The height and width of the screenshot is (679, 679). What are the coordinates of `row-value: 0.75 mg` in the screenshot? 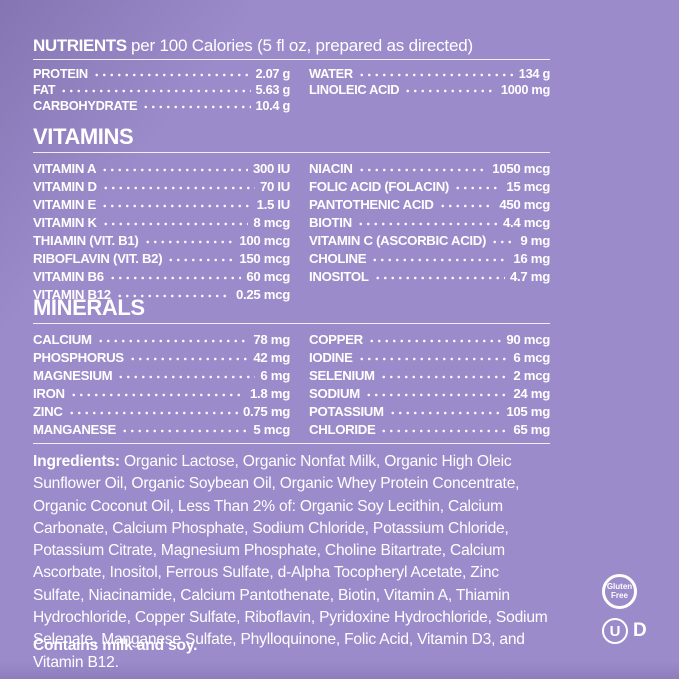 It's located at (266, 411).